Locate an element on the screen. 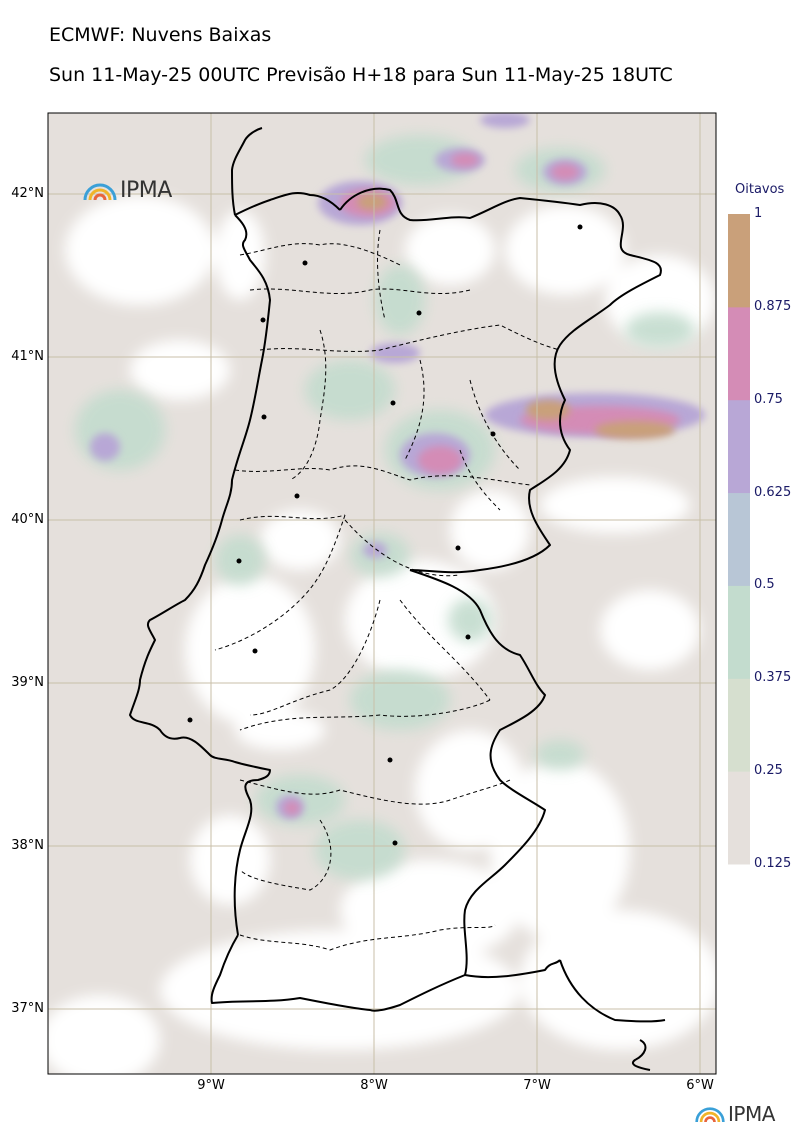 The width and height of the screenshot is (800, 1131). colorbar-tick-label: 0.125 is located at coordinates (773, 863).